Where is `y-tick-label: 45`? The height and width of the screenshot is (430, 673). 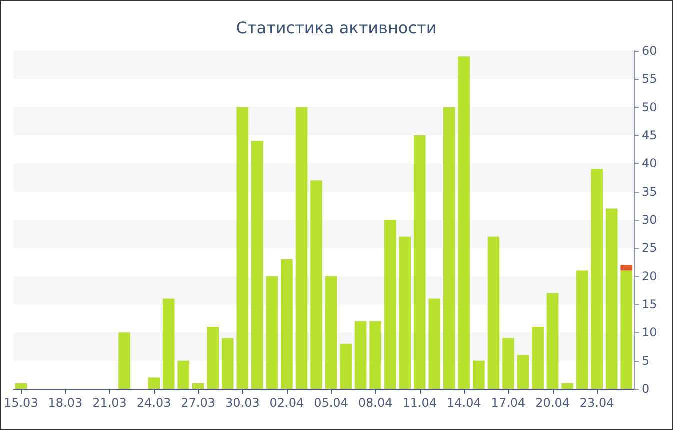
y-tick-label: 45 is located at coordinates (650, 135).